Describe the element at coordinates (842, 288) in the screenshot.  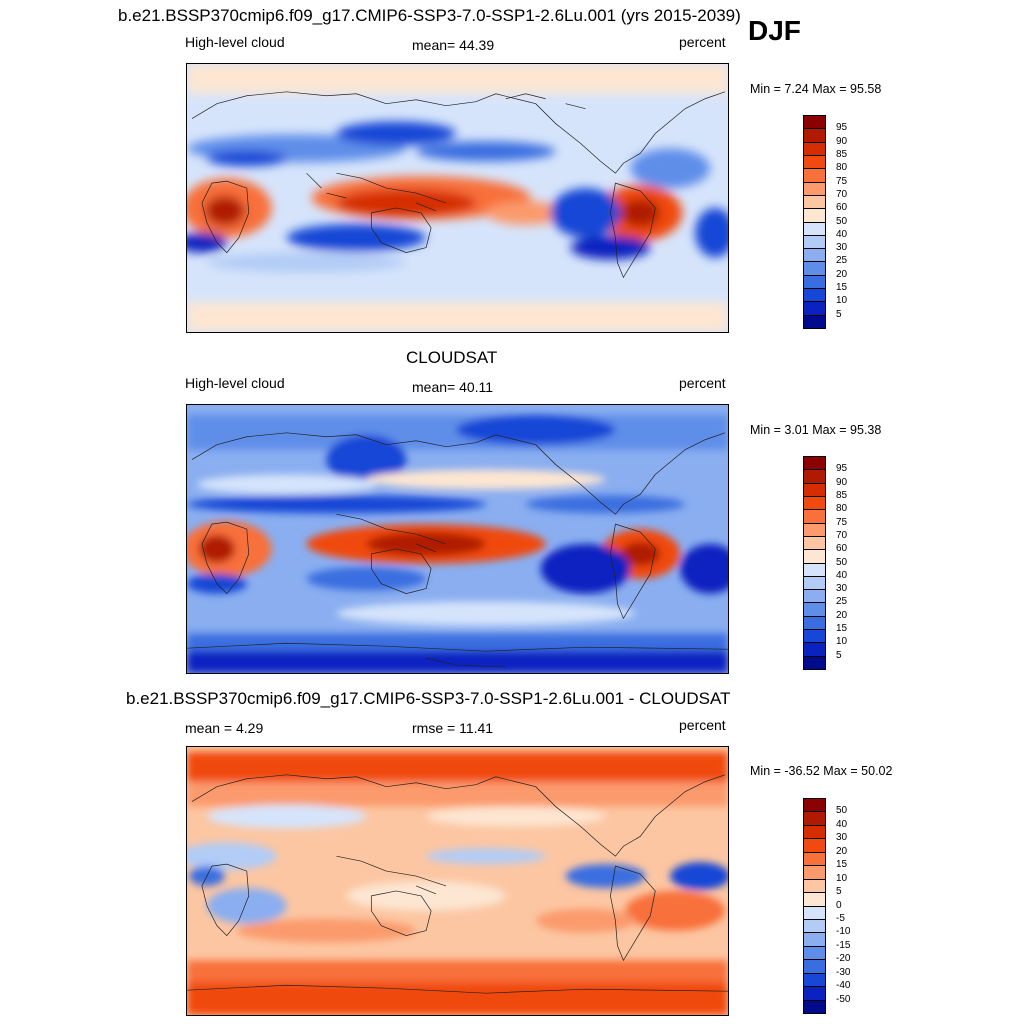
I see `panel1-colorbar-tick-label: 15` at that location.